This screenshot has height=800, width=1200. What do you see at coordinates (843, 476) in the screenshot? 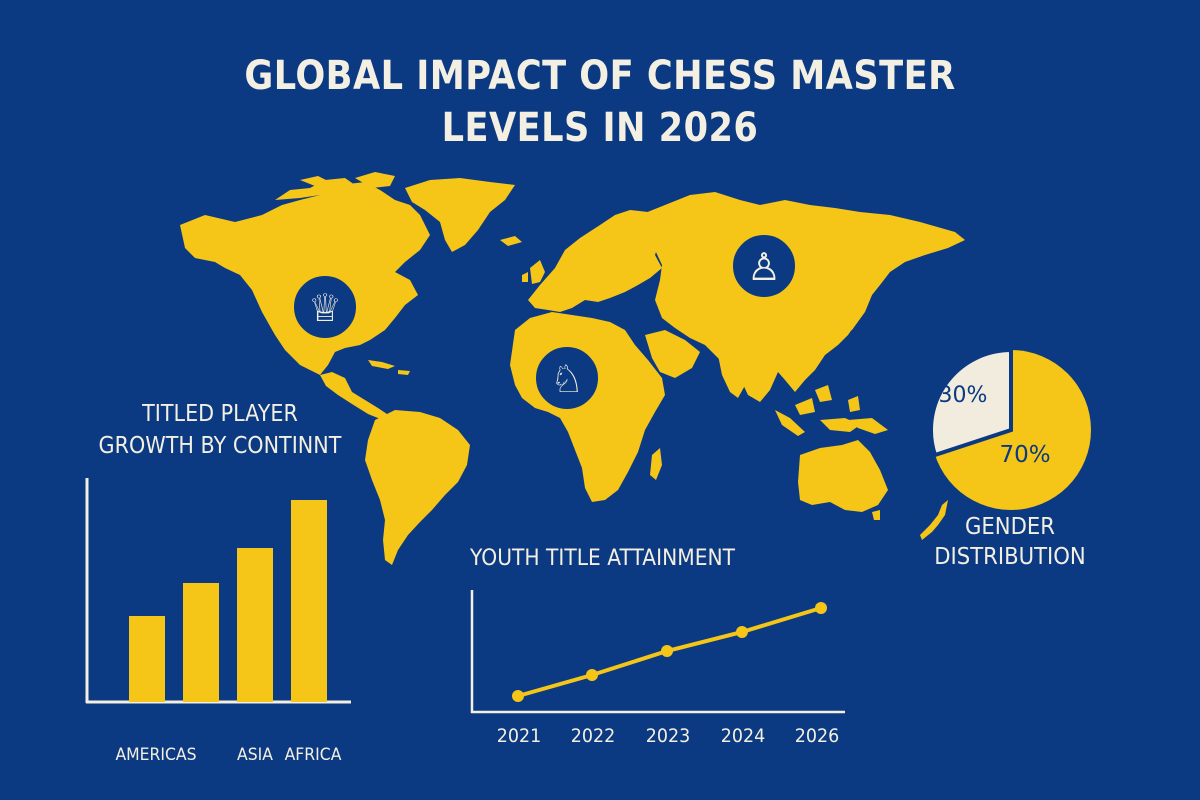
I see `continent-australia` at bounding box center [843, 476].